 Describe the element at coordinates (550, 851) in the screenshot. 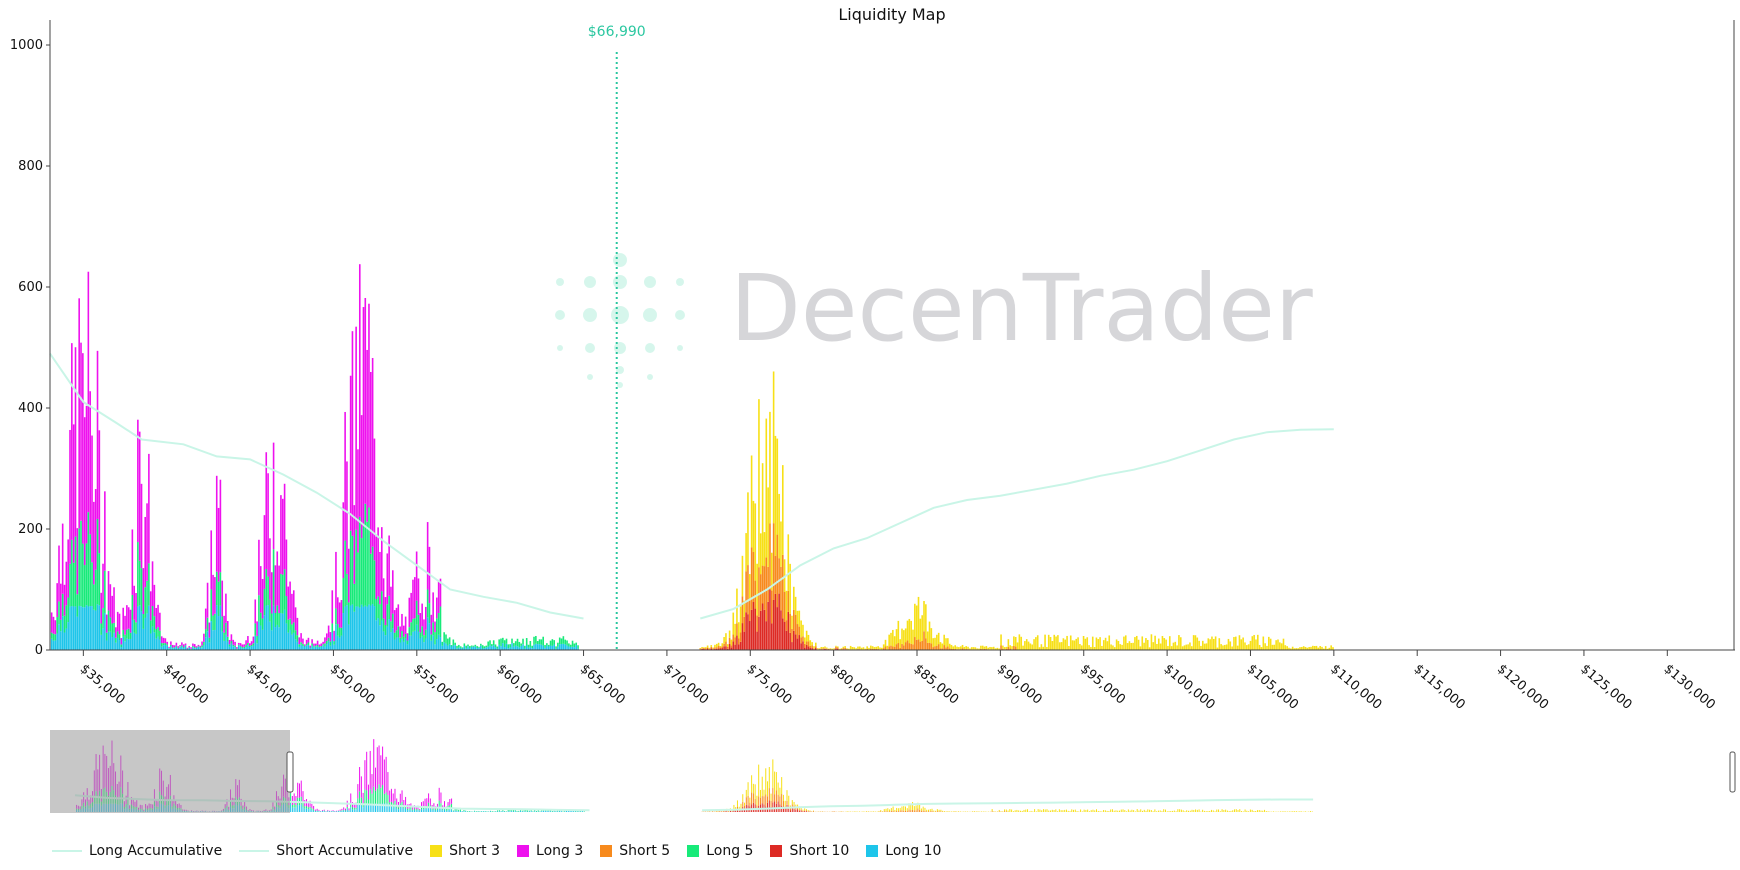

I see `legend-item-long3: Long 3` at that location.